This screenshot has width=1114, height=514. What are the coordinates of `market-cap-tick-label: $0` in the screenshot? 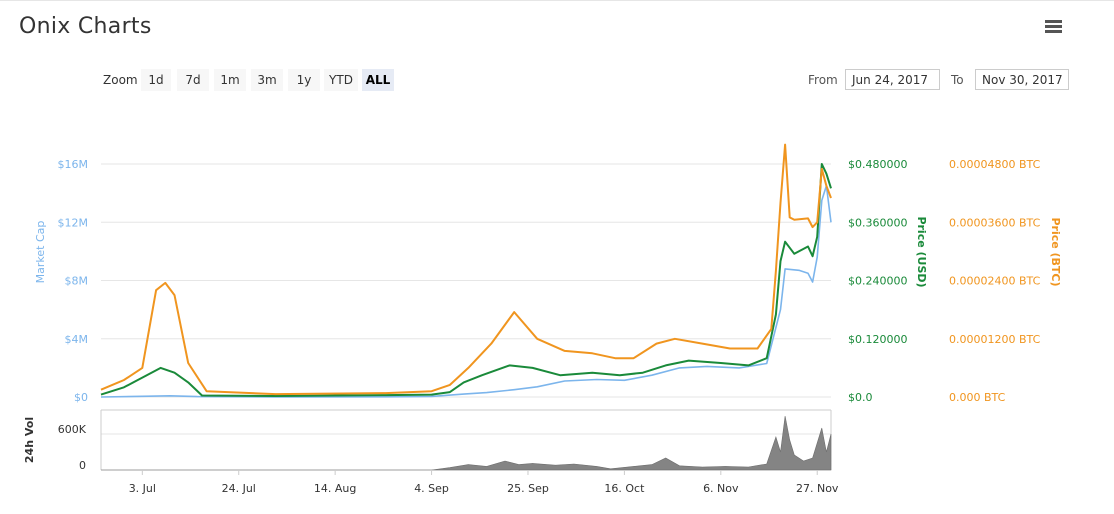 It's located at (81, 397).